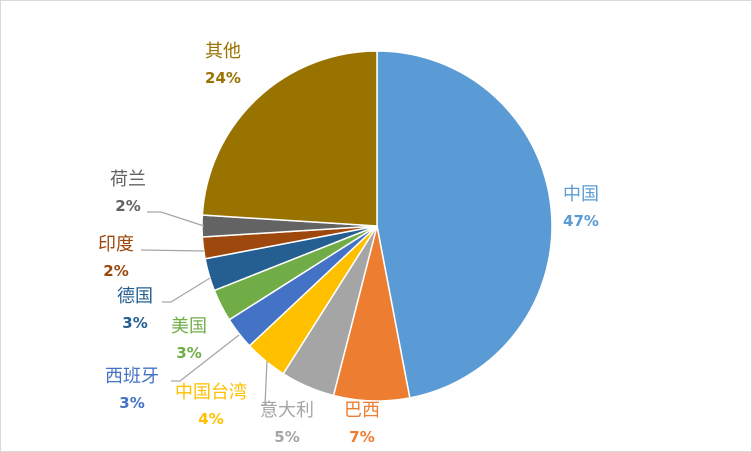 This screenshot has height=452, width=752. I want to click on data-label-spain: 西班牙 3%, so click(132, 390).